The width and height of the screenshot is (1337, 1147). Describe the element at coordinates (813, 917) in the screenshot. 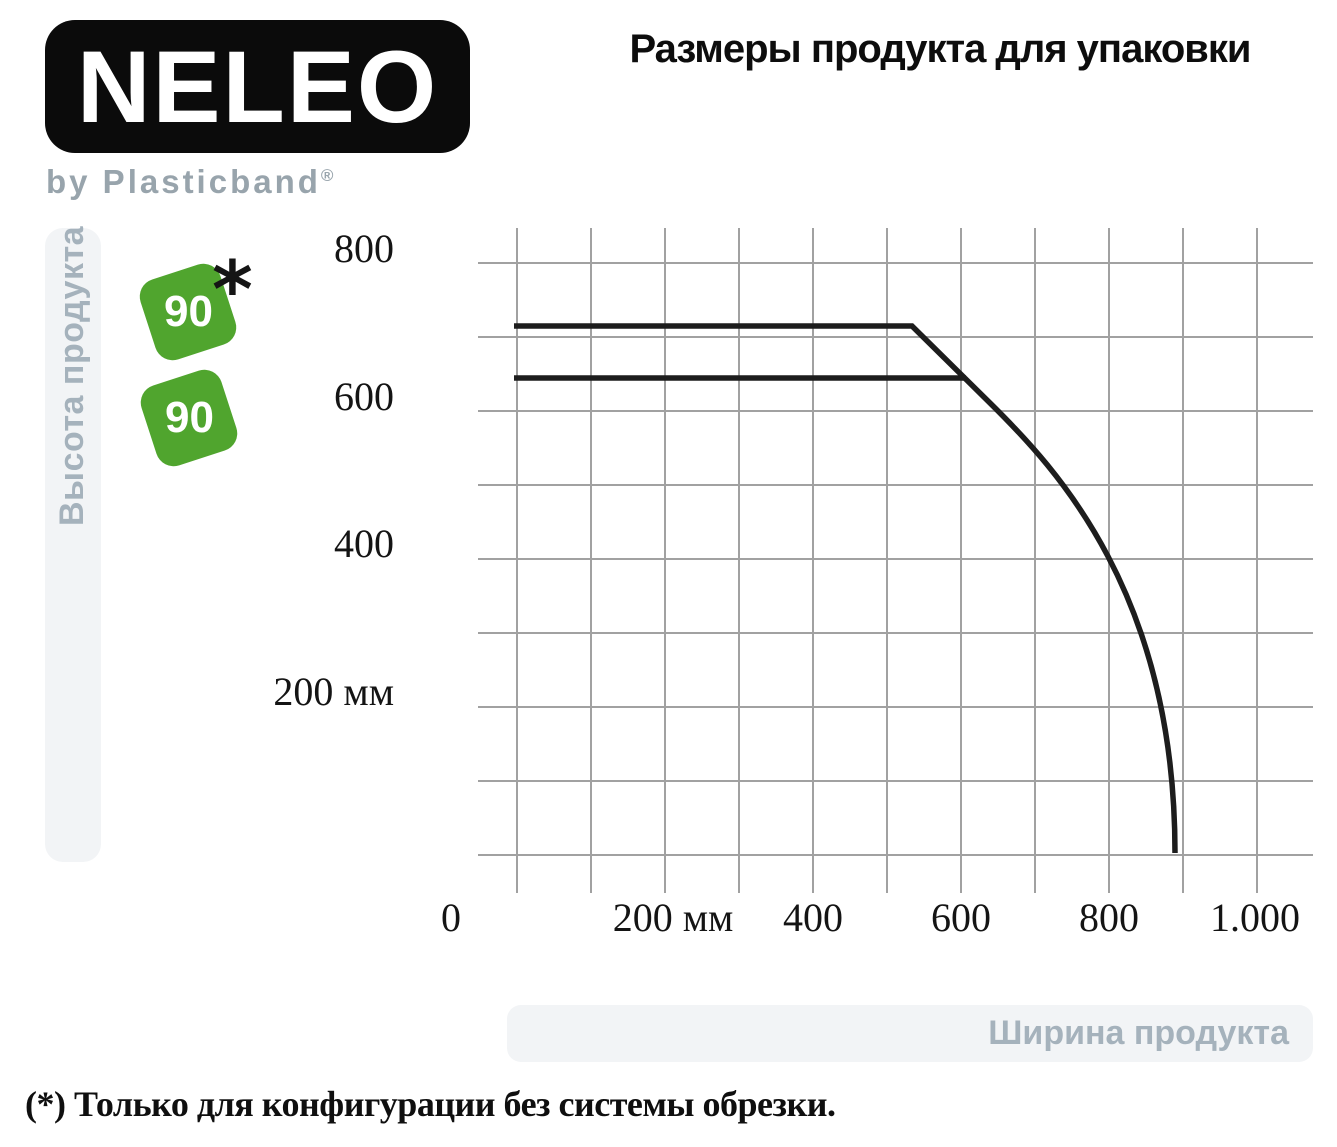

I see `x-tick-label: 400` at that location.